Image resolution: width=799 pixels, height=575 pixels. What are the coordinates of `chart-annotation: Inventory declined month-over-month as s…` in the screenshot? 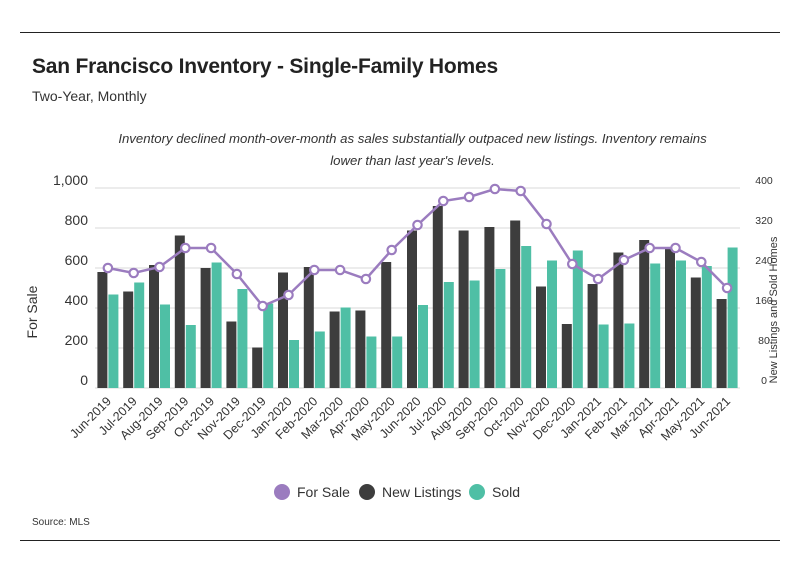 It's located at (412, 149).